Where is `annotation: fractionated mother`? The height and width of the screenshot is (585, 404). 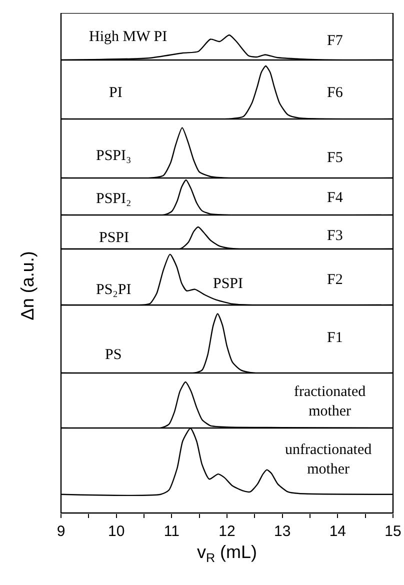 annotation: fractionated mother is located at coordinates (330, 402).